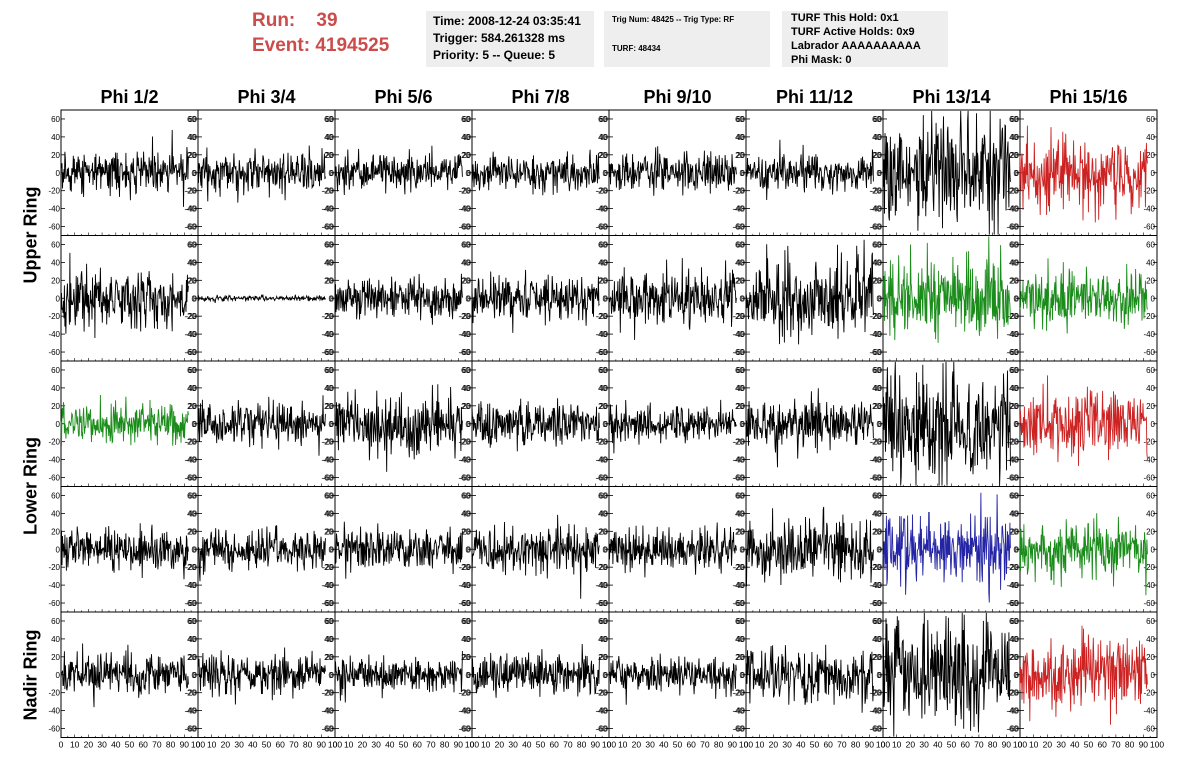  Describe the element at coordinates (337, 33) in the screenshot. I see `run-event-header: Run: 39 Event: 4194525` at that location.